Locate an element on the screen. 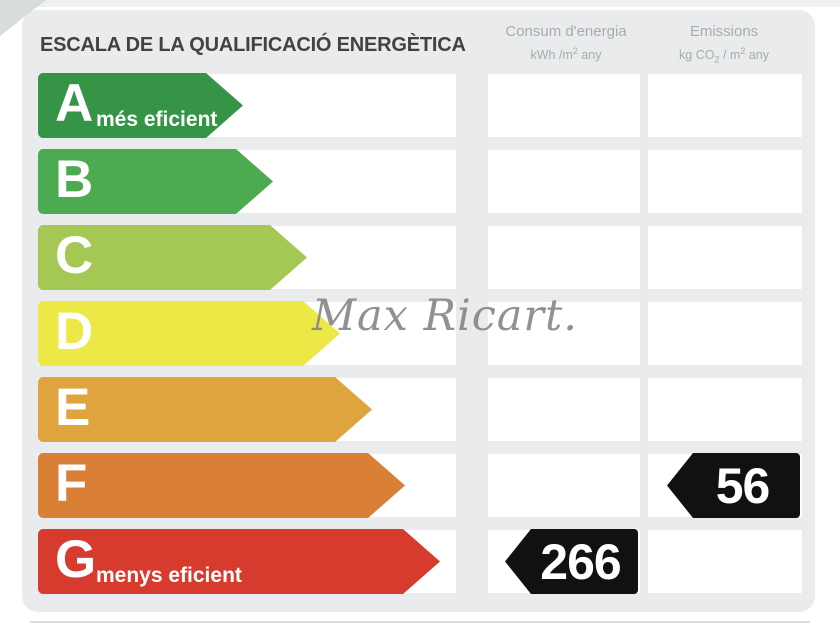  emissions-cell: 56 is located at coordinates (725, 485).